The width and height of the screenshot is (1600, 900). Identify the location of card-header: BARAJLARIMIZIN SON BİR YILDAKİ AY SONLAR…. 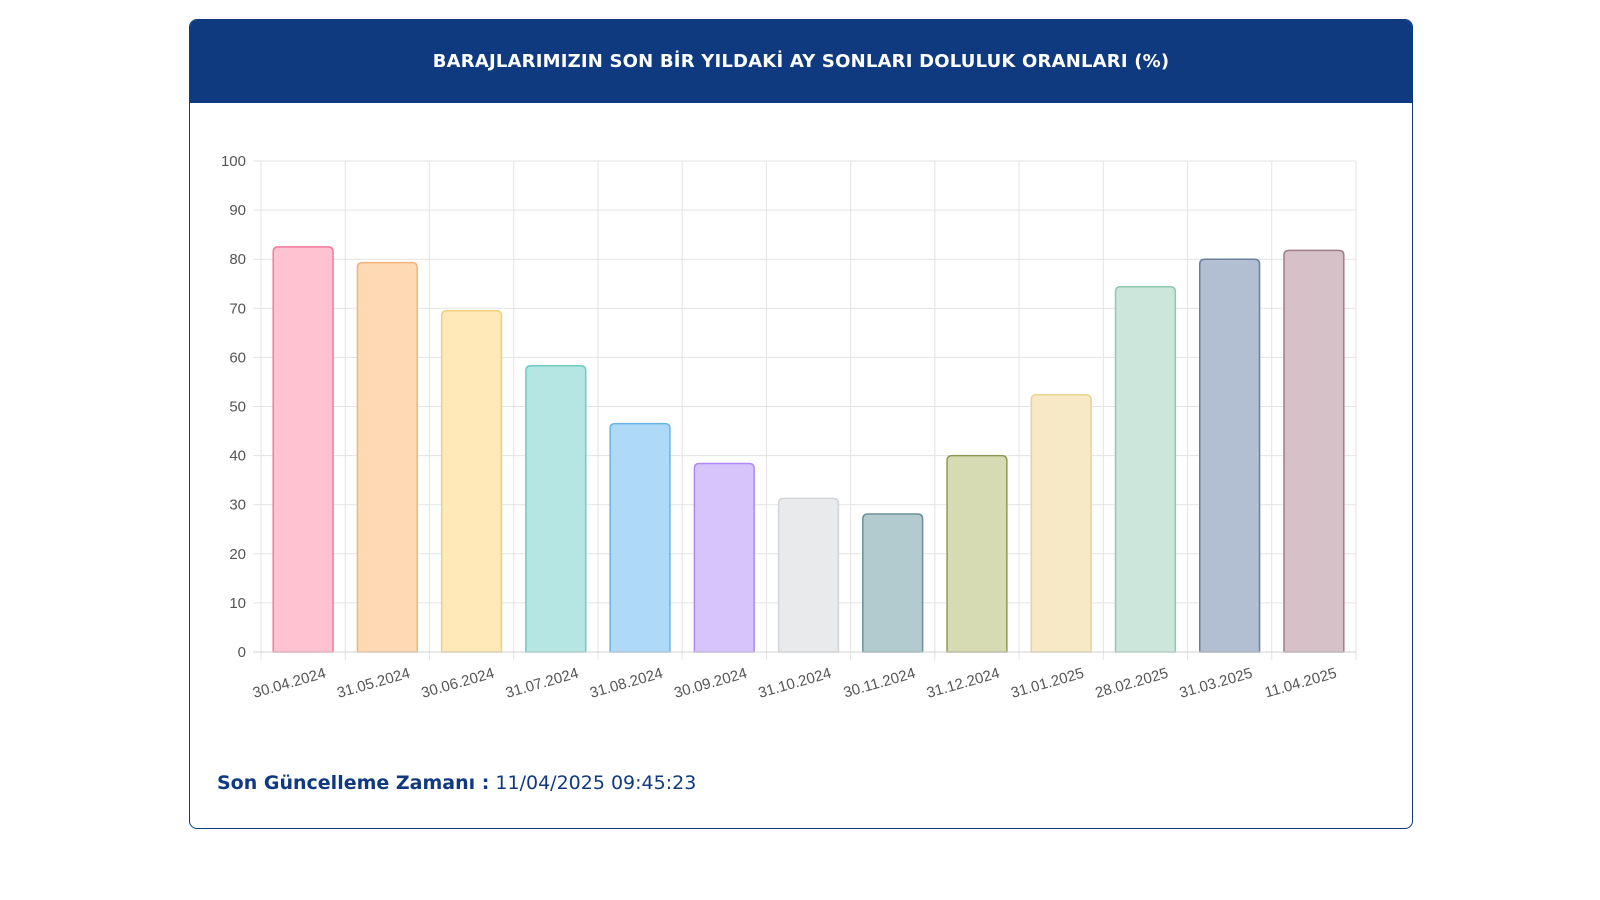
(801, 61).